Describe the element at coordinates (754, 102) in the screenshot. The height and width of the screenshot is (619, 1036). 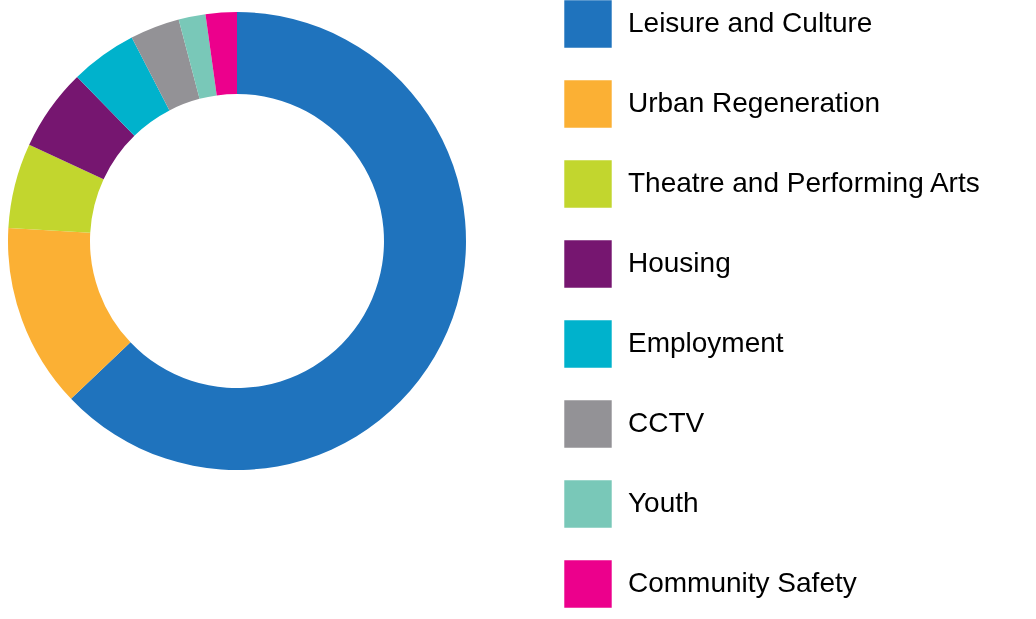
I see `legend-label: Urban Regeneration` at that location.